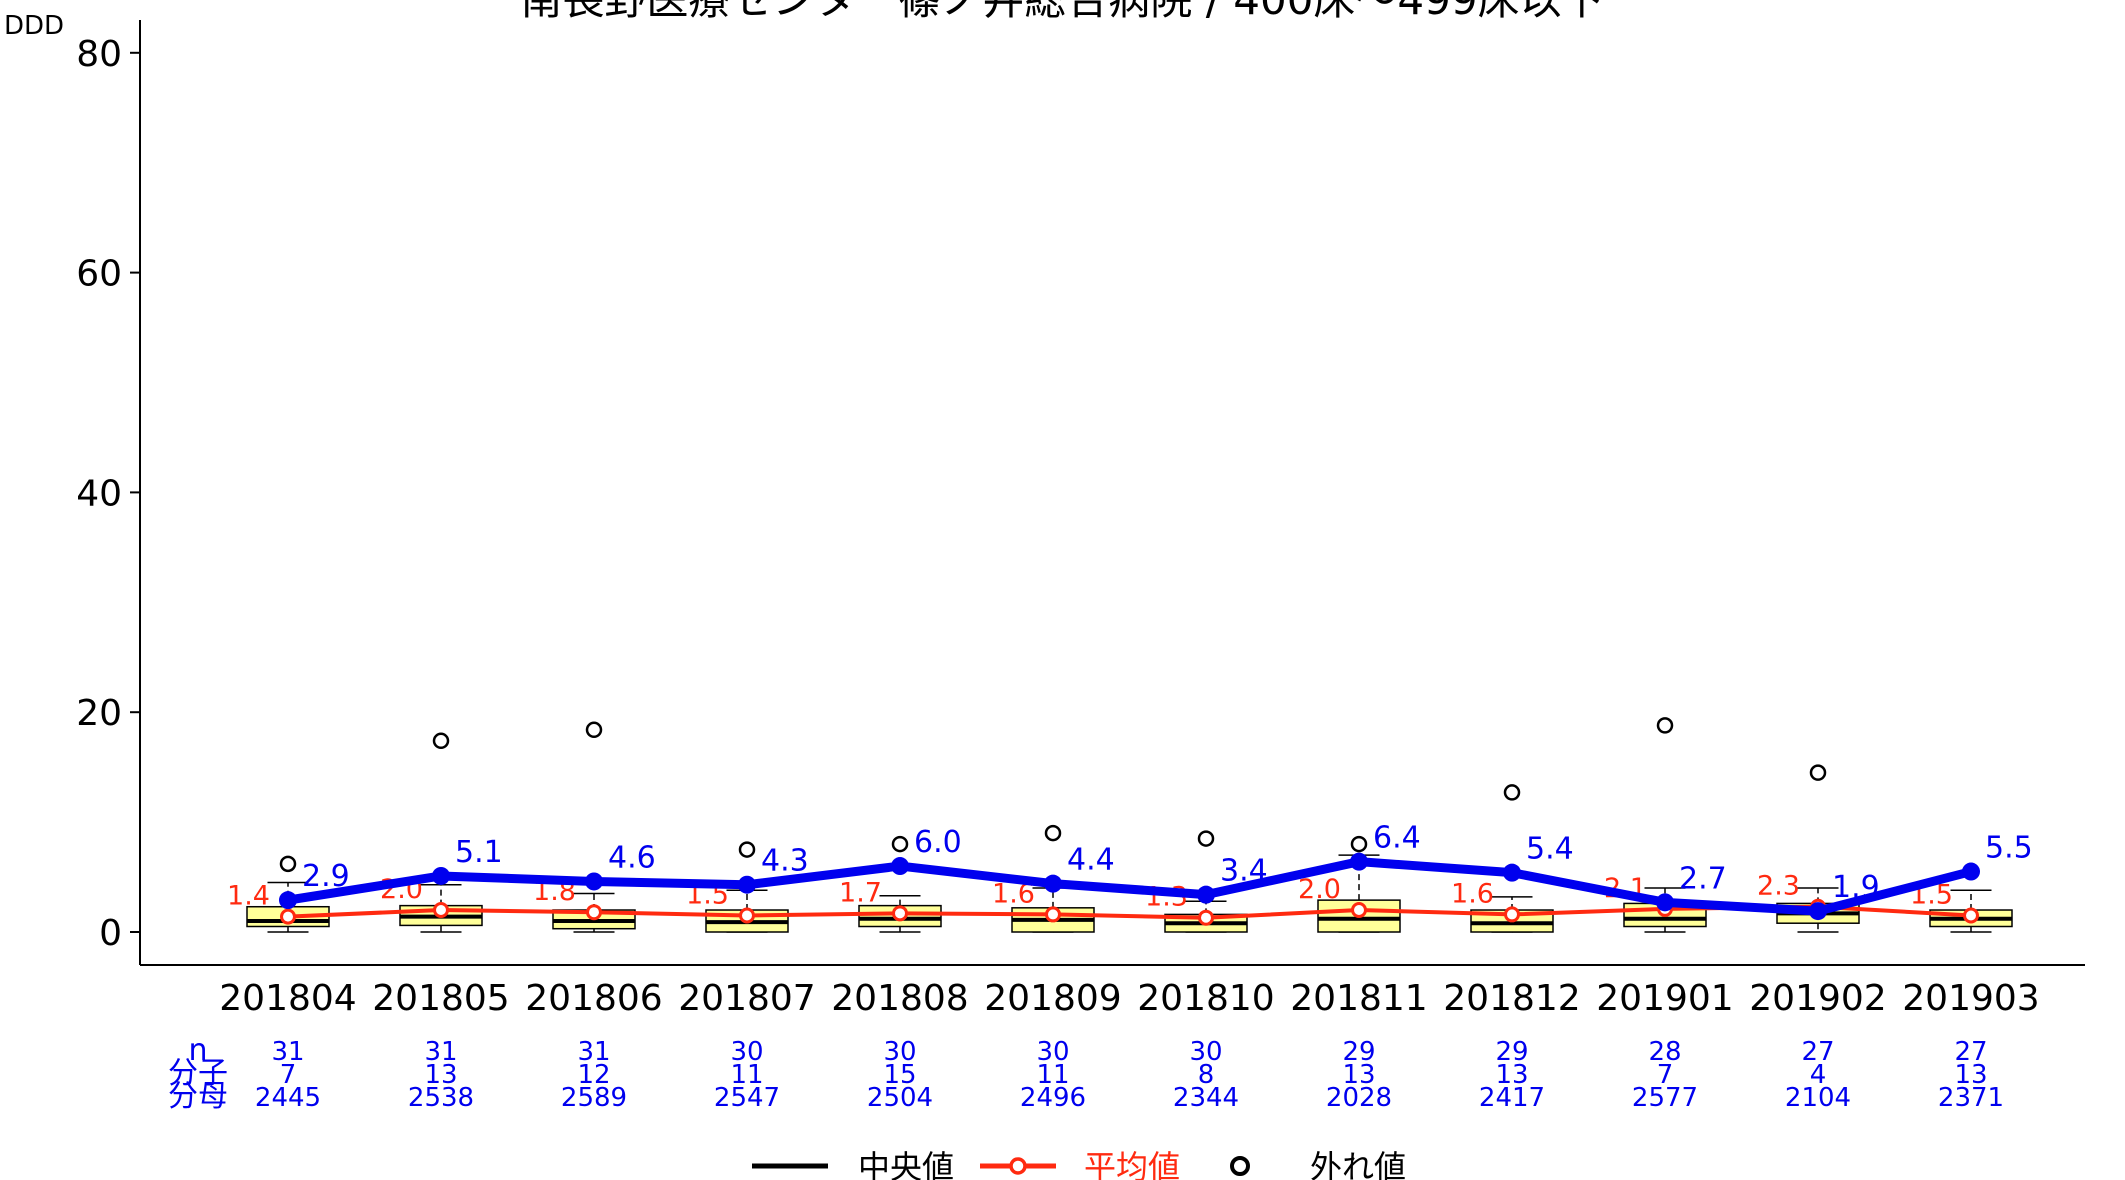  I want to click on legend-outlier-label: 外れ値, so click(1358, 1164).